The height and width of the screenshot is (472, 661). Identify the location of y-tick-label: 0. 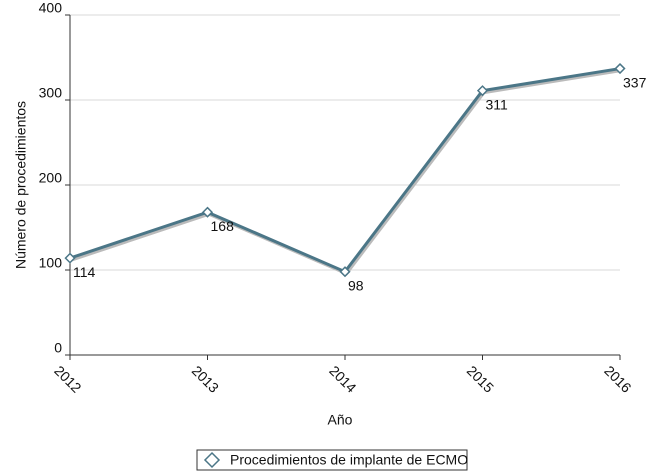
(58, 348).